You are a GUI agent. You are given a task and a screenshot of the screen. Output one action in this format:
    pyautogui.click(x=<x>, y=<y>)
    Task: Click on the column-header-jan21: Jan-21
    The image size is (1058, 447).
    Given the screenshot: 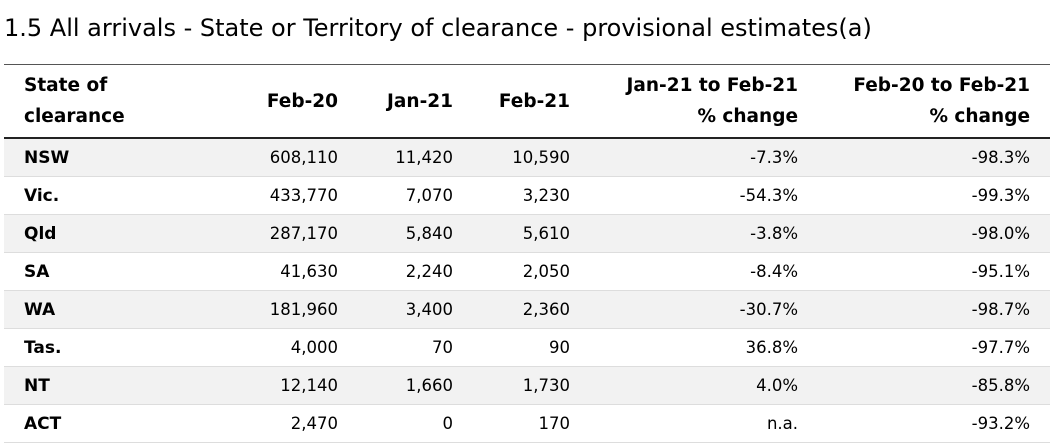 What is the action you would take?
    pyautogui.click(x=415, y=101)
    